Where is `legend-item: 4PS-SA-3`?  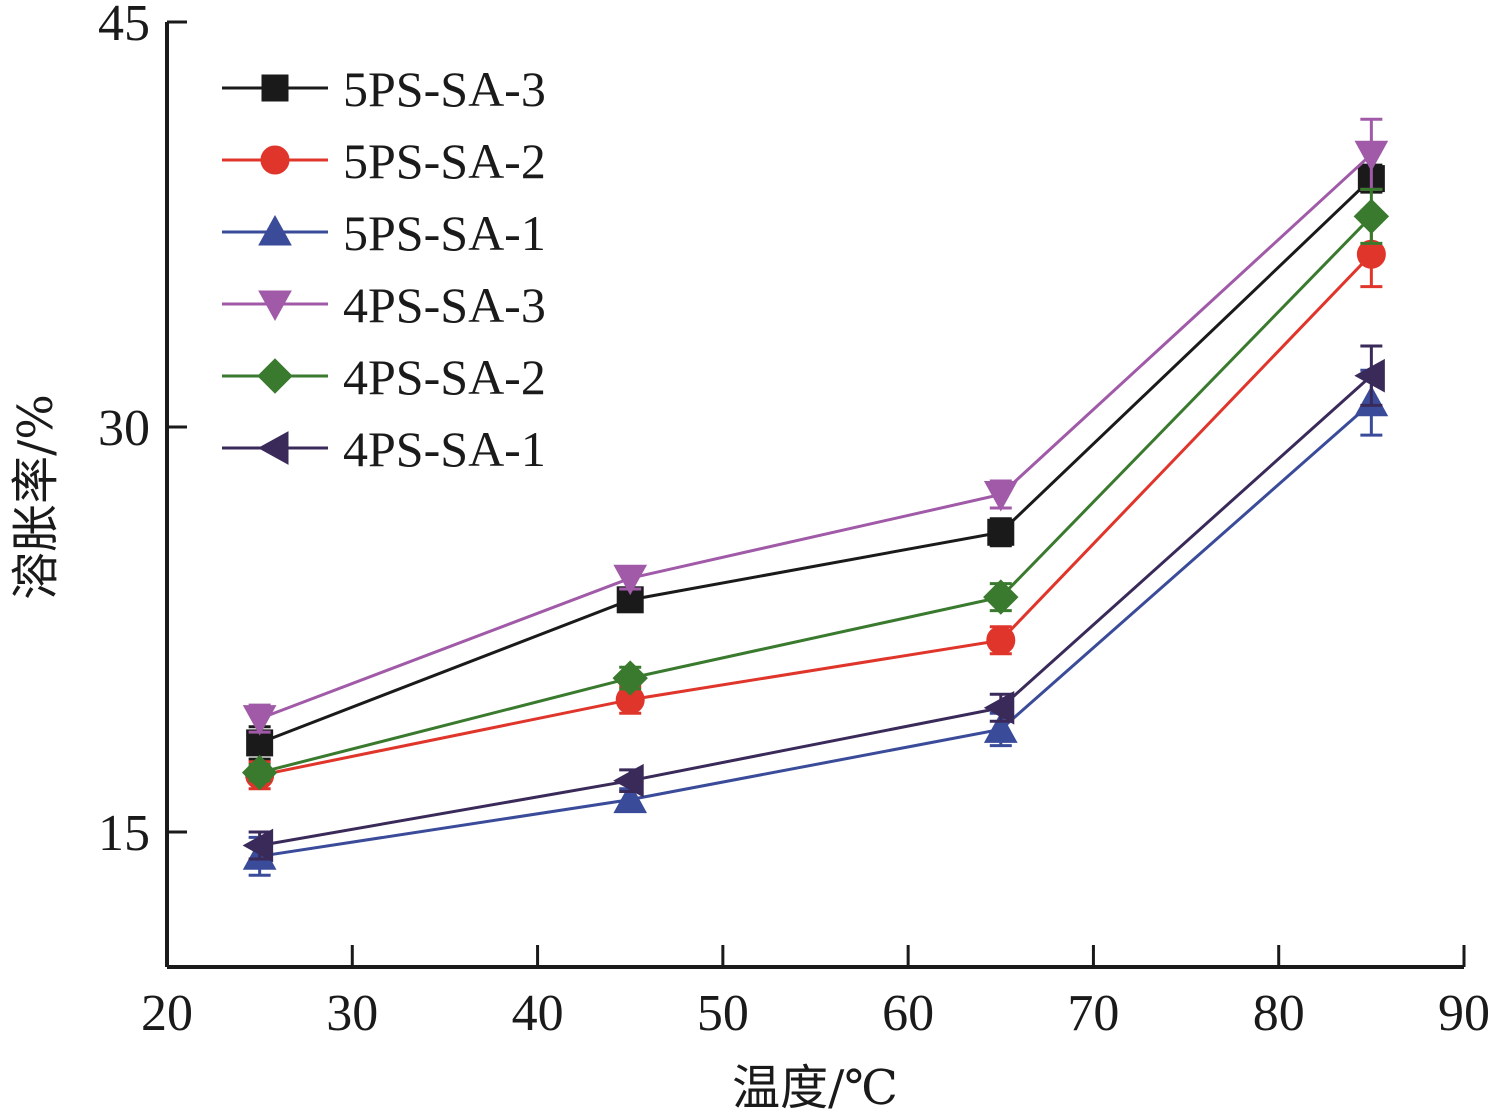
legend-item: 4PS-SA-3 is located at coordinates (384, 305).